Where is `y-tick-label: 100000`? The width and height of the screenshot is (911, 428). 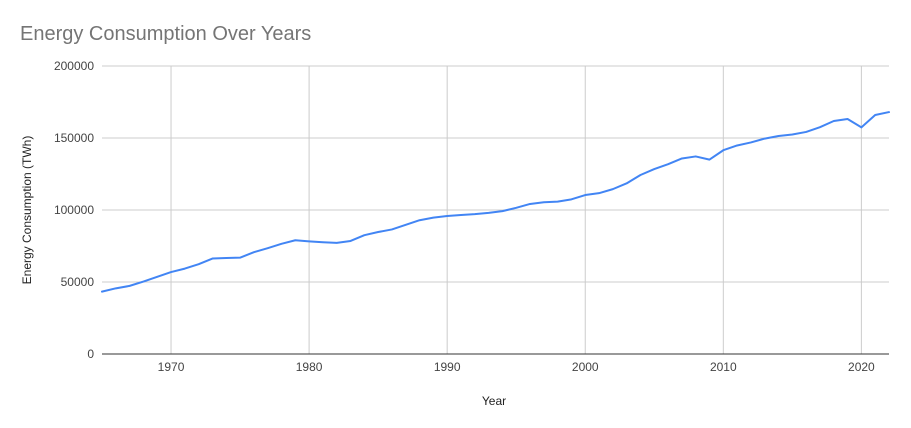
y-tick-label: 100000 is located at coordinates (74, 210).